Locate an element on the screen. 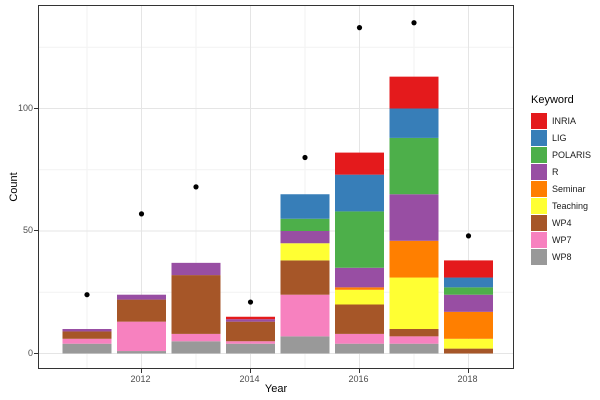  bar-segment-Teaching-2018 is located at coordinates (468, 343).